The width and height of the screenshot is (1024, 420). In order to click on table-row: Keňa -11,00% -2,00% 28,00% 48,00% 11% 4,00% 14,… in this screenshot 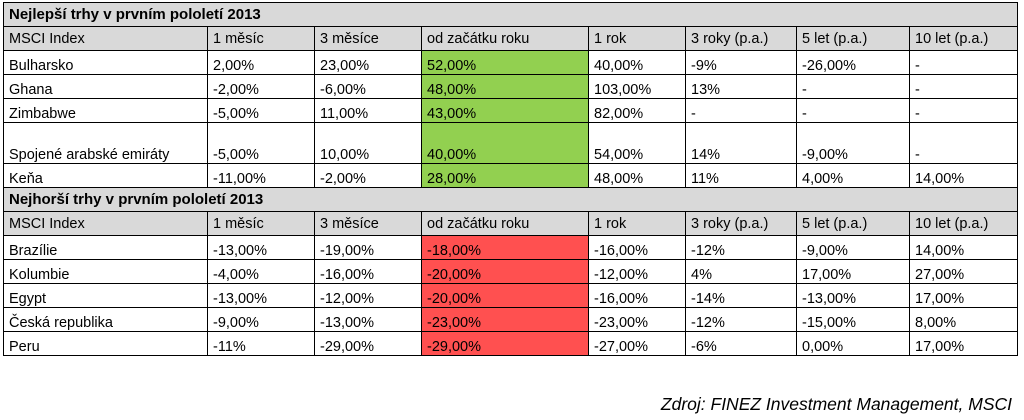, I will do `click(510, 175)`.